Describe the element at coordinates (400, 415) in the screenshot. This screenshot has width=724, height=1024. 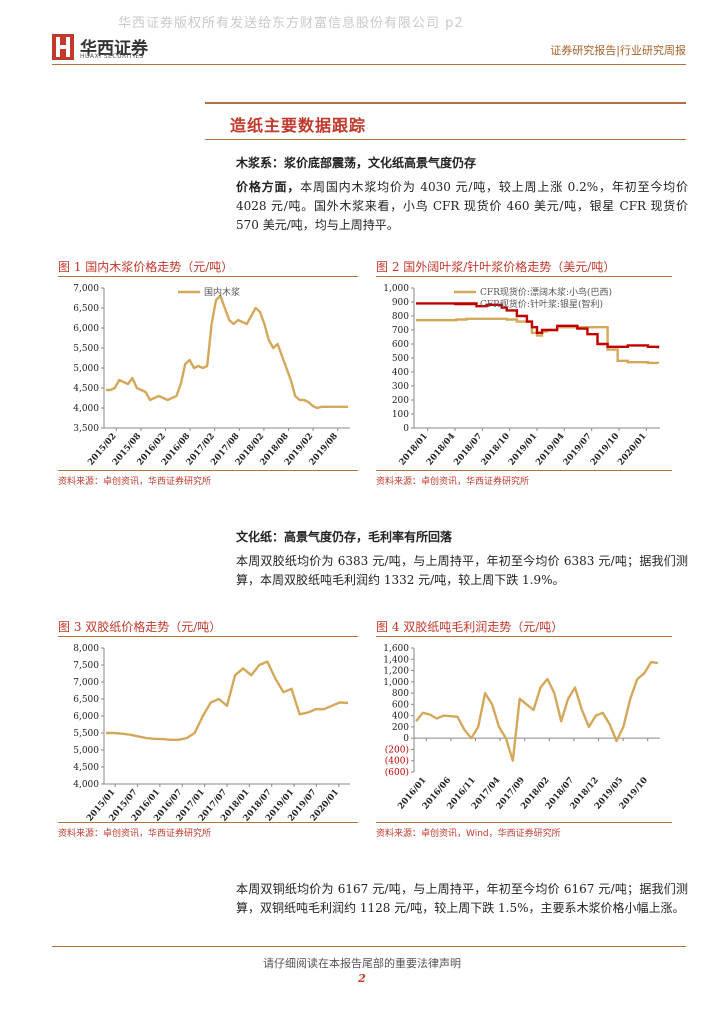
I see `y-tick-label: 100` at that location.